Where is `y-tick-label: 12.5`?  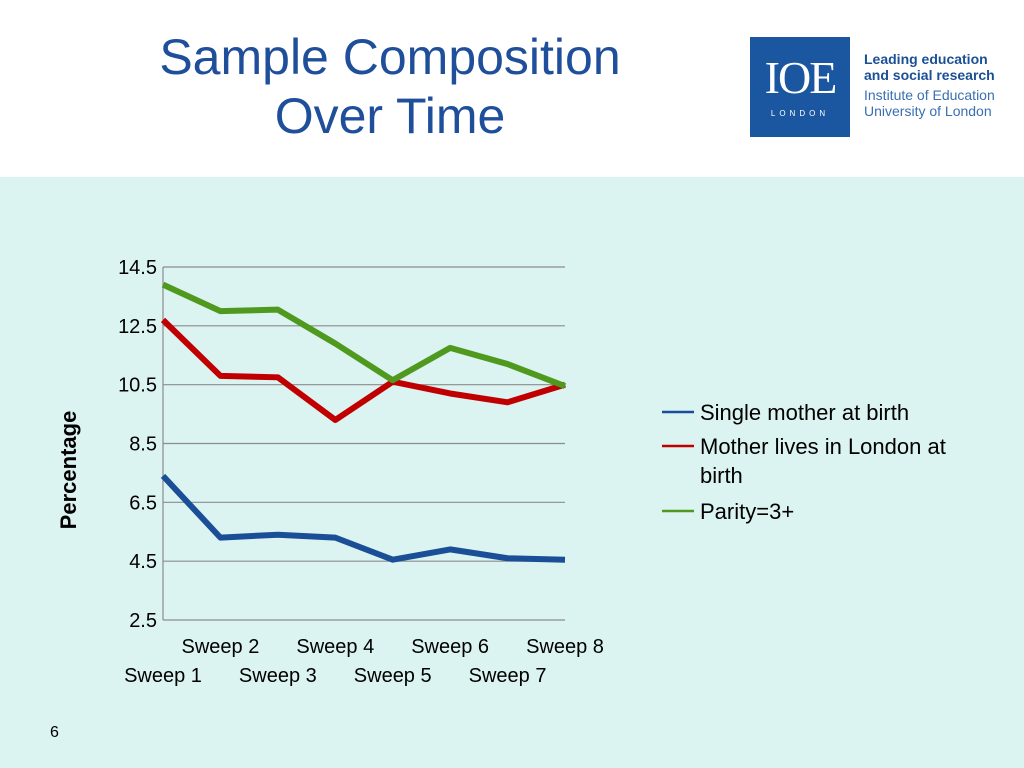 y-tick-label: 12.5 is located at coordinates (137, 327).